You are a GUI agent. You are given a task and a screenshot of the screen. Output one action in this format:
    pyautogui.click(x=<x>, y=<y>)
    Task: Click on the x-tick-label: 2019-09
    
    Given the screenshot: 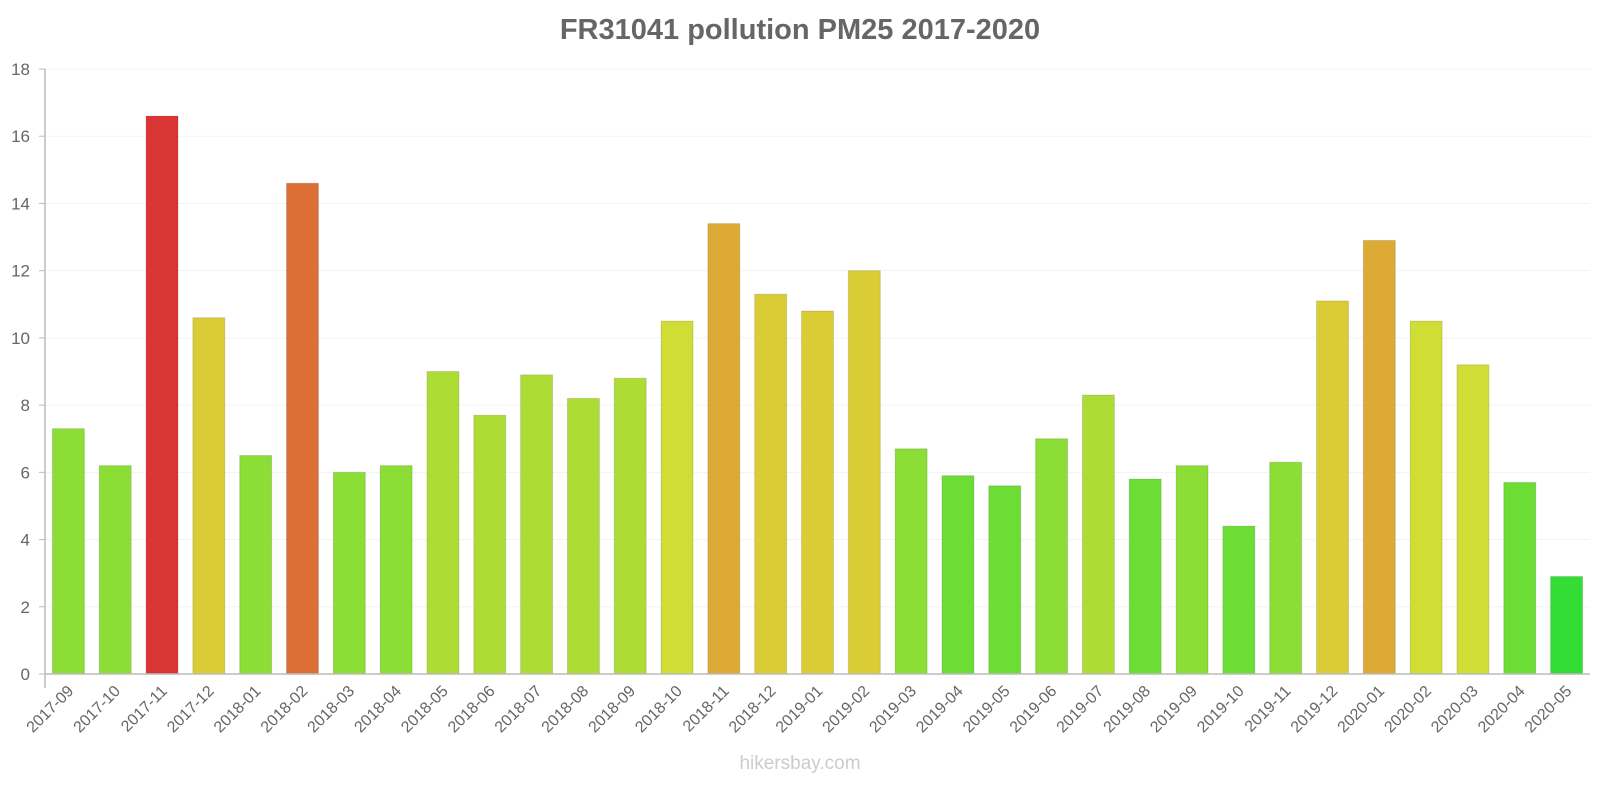 What is the action you would take?
    pyautogui.click(x=1174, y=710)
    